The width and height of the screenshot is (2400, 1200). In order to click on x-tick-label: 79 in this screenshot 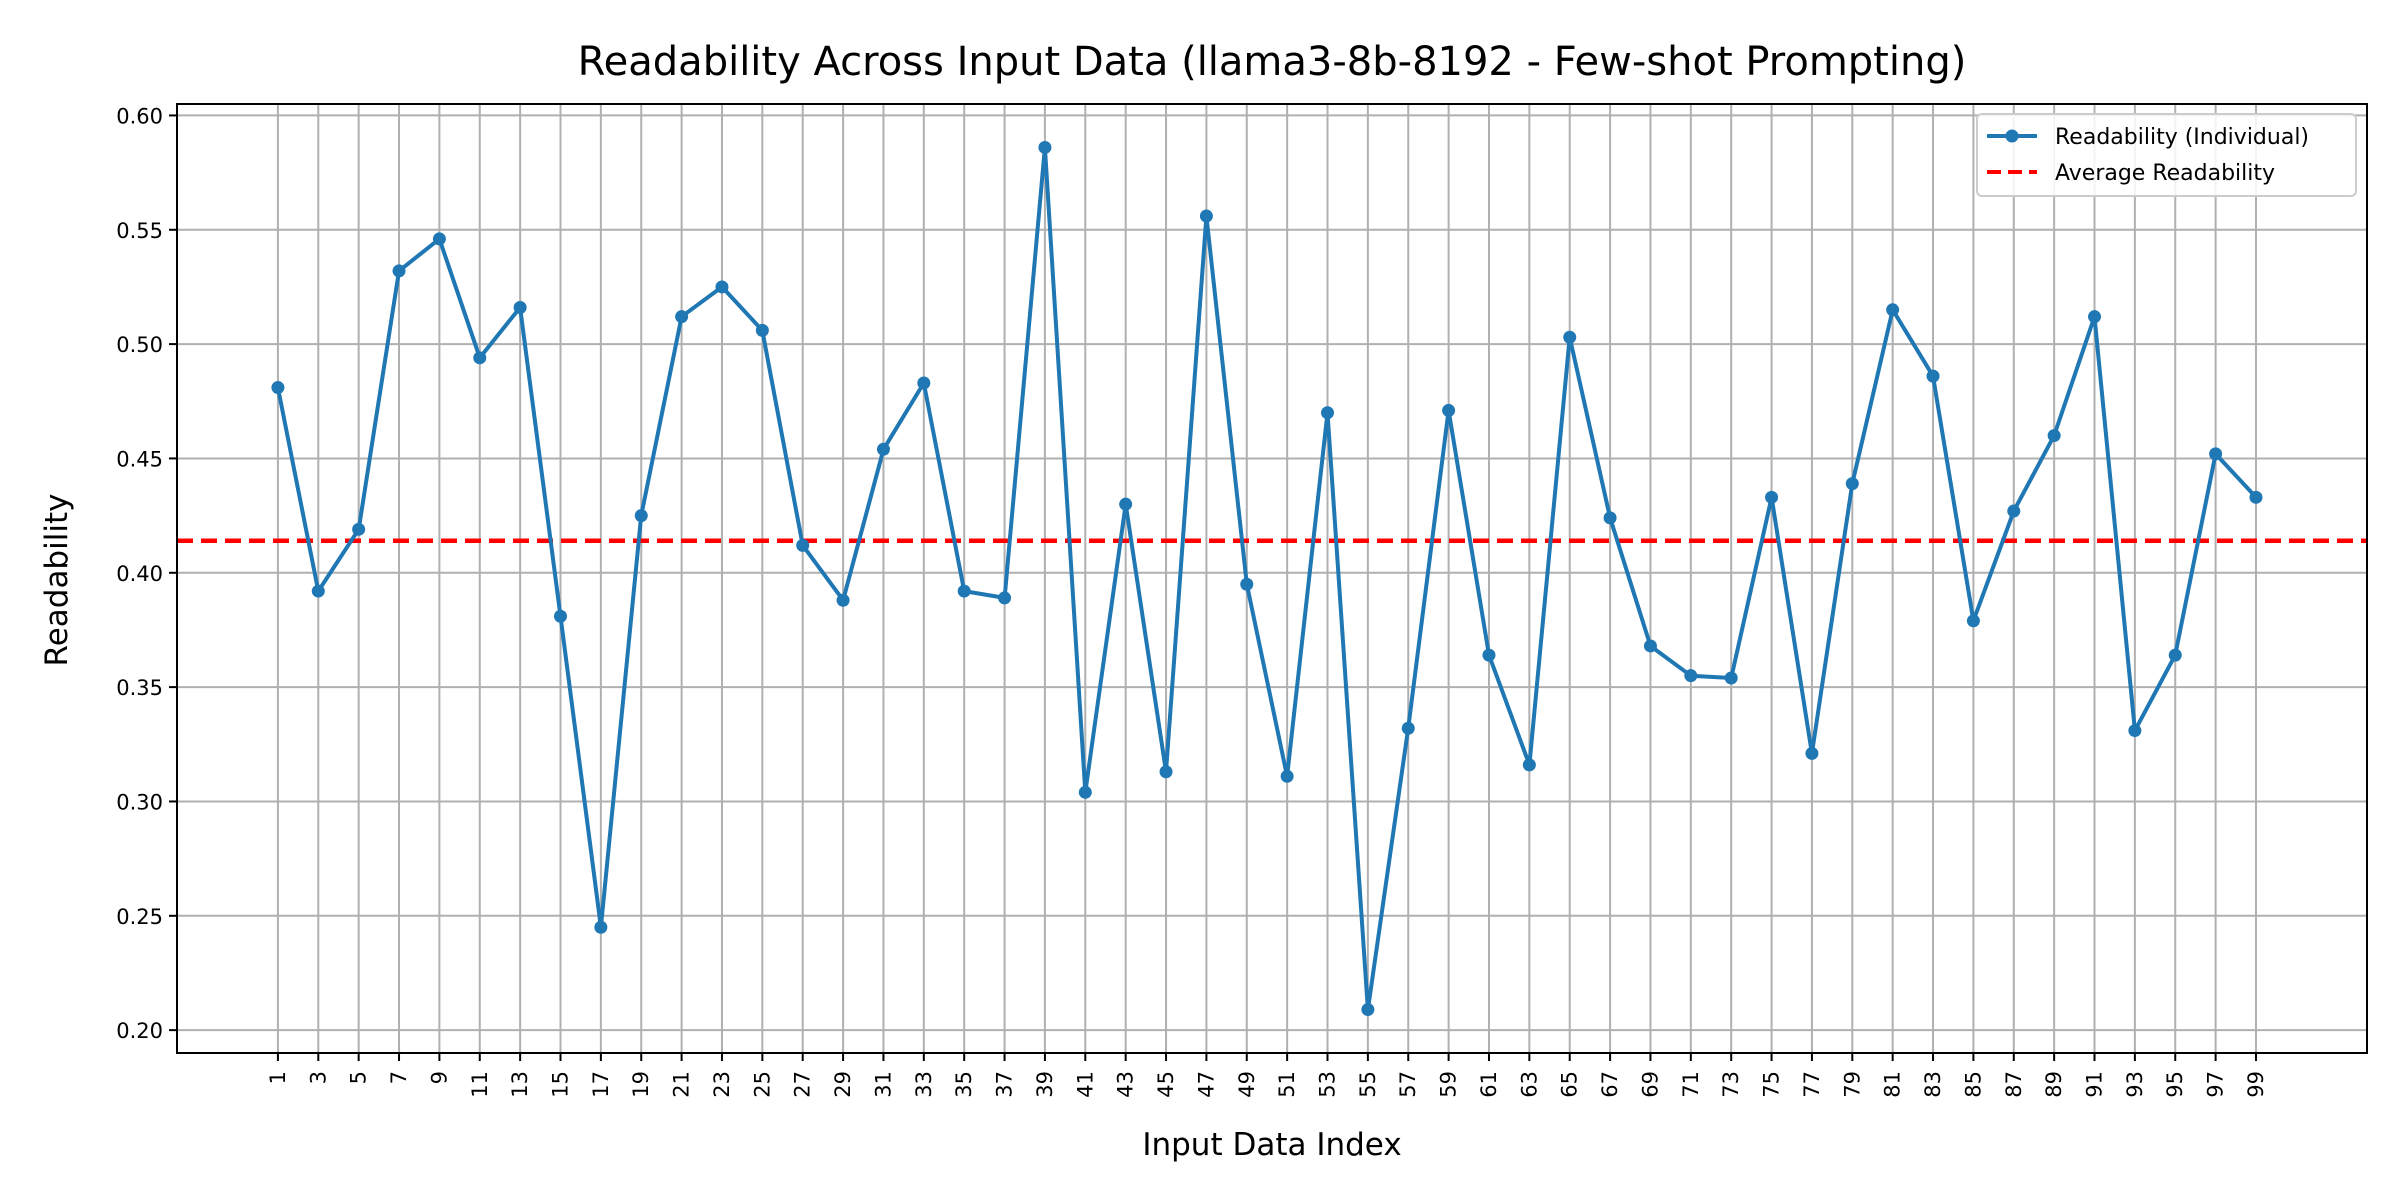, I will do `click(1852, 1084)`.